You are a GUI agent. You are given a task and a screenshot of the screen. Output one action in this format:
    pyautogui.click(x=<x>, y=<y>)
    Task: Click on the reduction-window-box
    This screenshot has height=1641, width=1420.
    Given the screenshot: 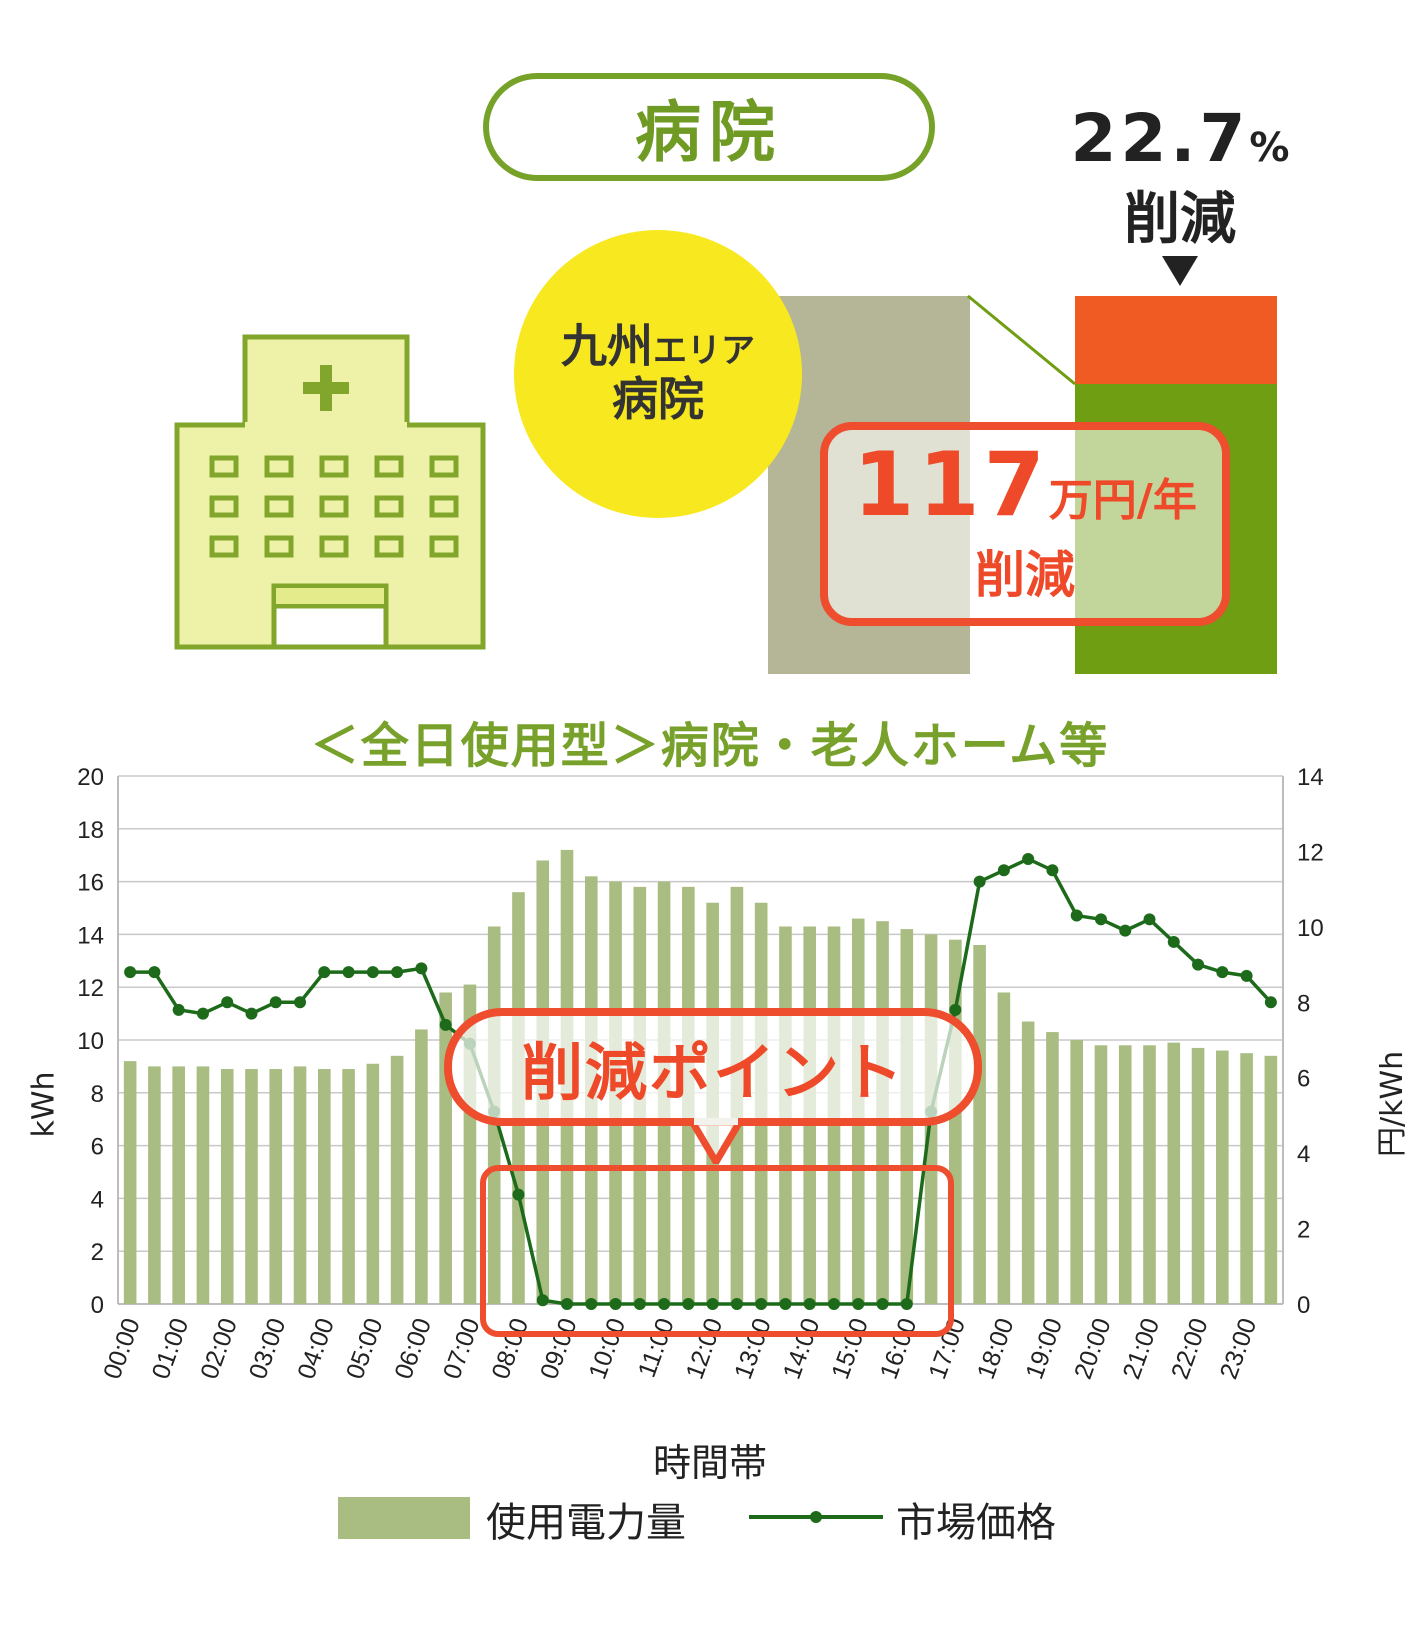 What is the action you would take?
    pyautogui.click(x=717, y=1251)
    